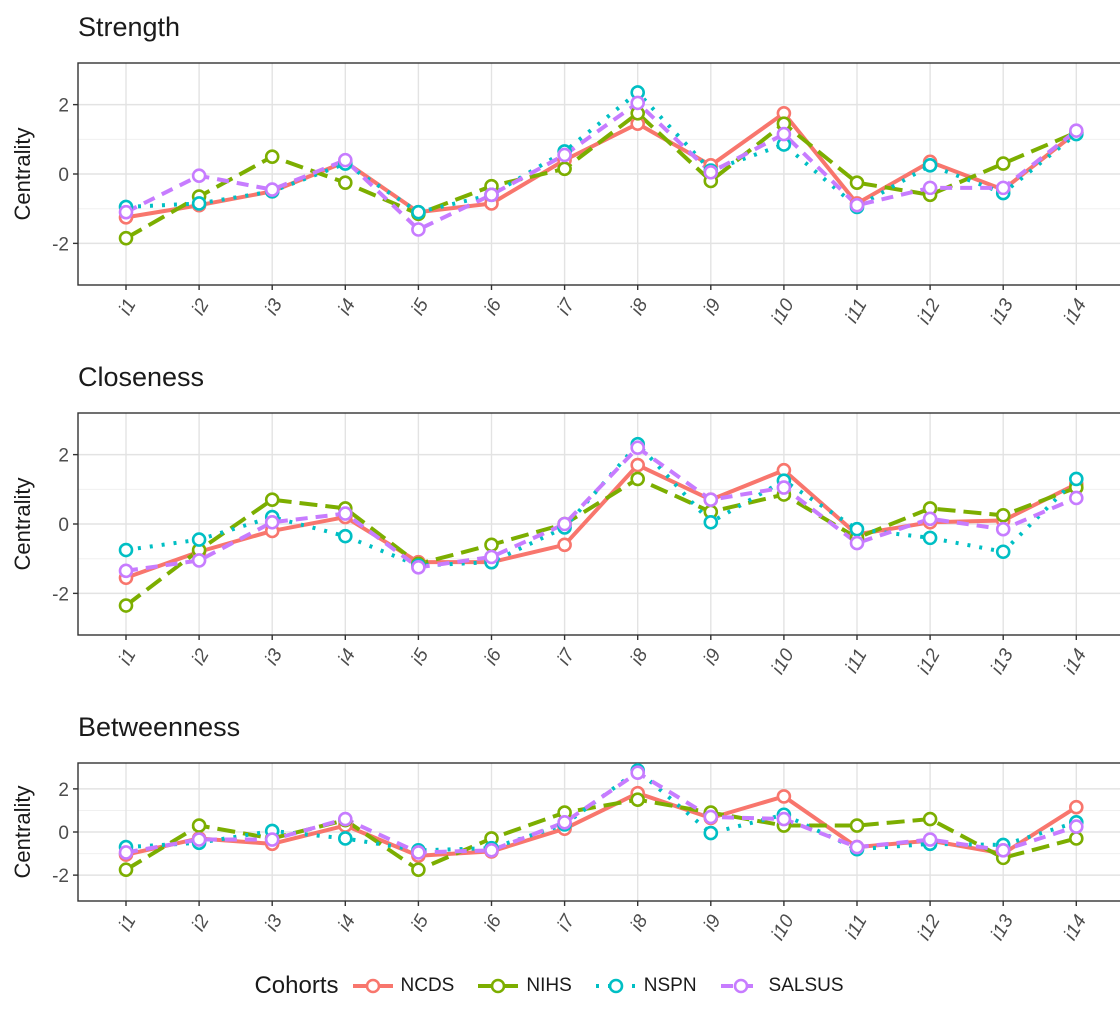 The image size is (1120, 1021). I want to click on legend-label-ncds: NCDS, so click(427, 985).